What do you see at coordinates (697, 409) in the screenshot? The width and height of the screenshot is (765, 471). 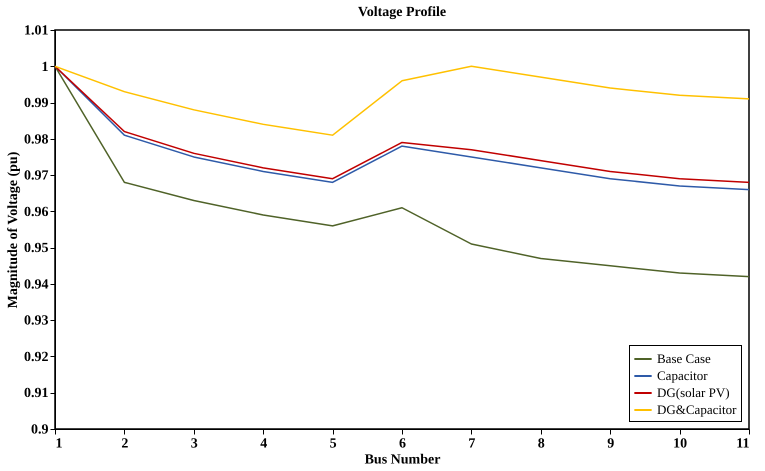 I see `legend-label: DG&Capacitor` at bounding box center [697, 409].